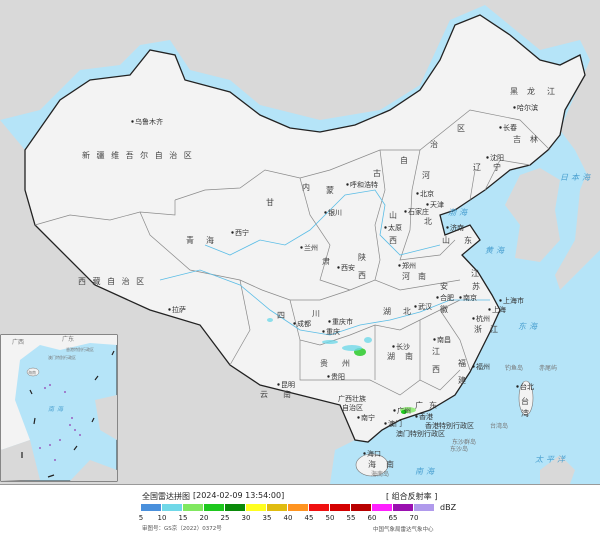 This screenshot has width=600, height=538. What do you see at coordinates (459, 212) in the screenshot?
I see `sea-label: 渤海` at bounding box center [459, 212].